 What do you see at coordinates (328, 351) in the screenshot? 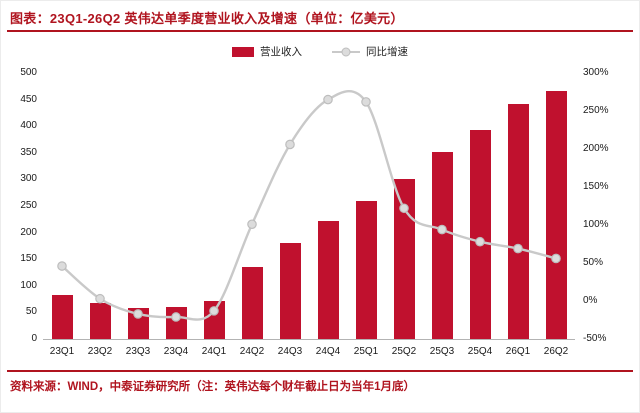
I see `x-axis-label: 24Q4` at bounding box center [328, 351].